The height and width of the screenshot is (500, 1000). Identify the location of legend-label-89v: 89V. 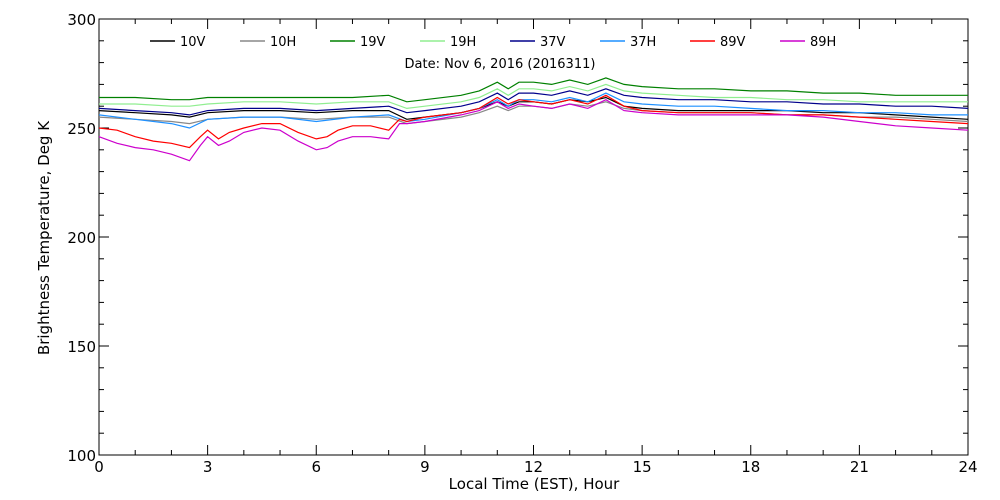
(733, 42).